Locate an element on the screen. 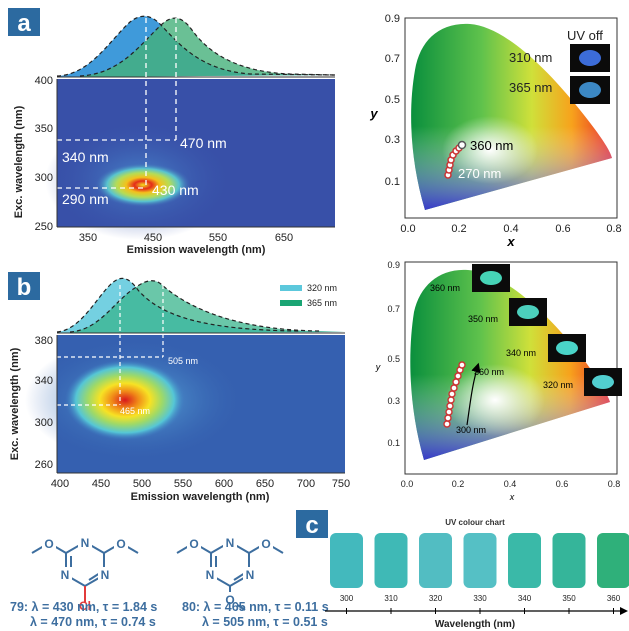 The height and width of the screenshot is (631, 629). svg-text: 700 is located at coordinates (306, 484).